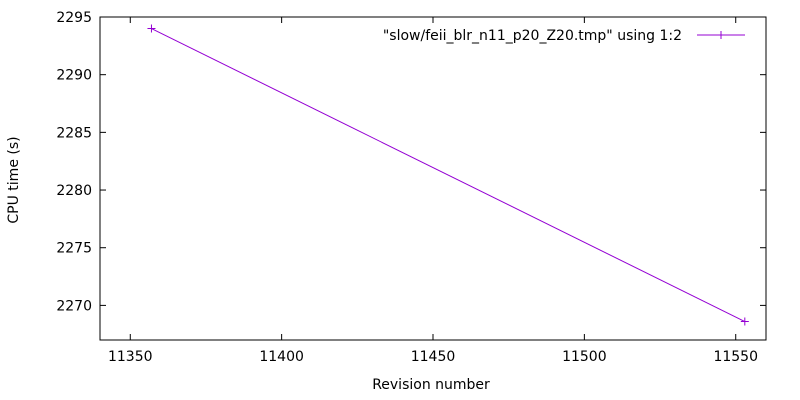 The height and width of the screenshot is (400, 800). I want to click on x-tick-label: 11500, so click(584, 357).